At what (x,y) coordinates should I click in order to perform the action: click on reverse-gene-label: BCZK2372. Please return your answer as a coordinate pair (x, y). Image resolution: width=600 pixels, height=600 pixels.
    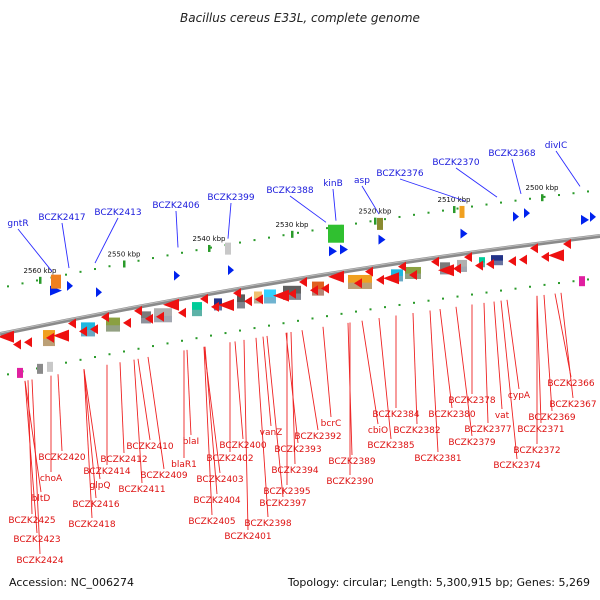
    Looking at the image, I should click on (536, 451).